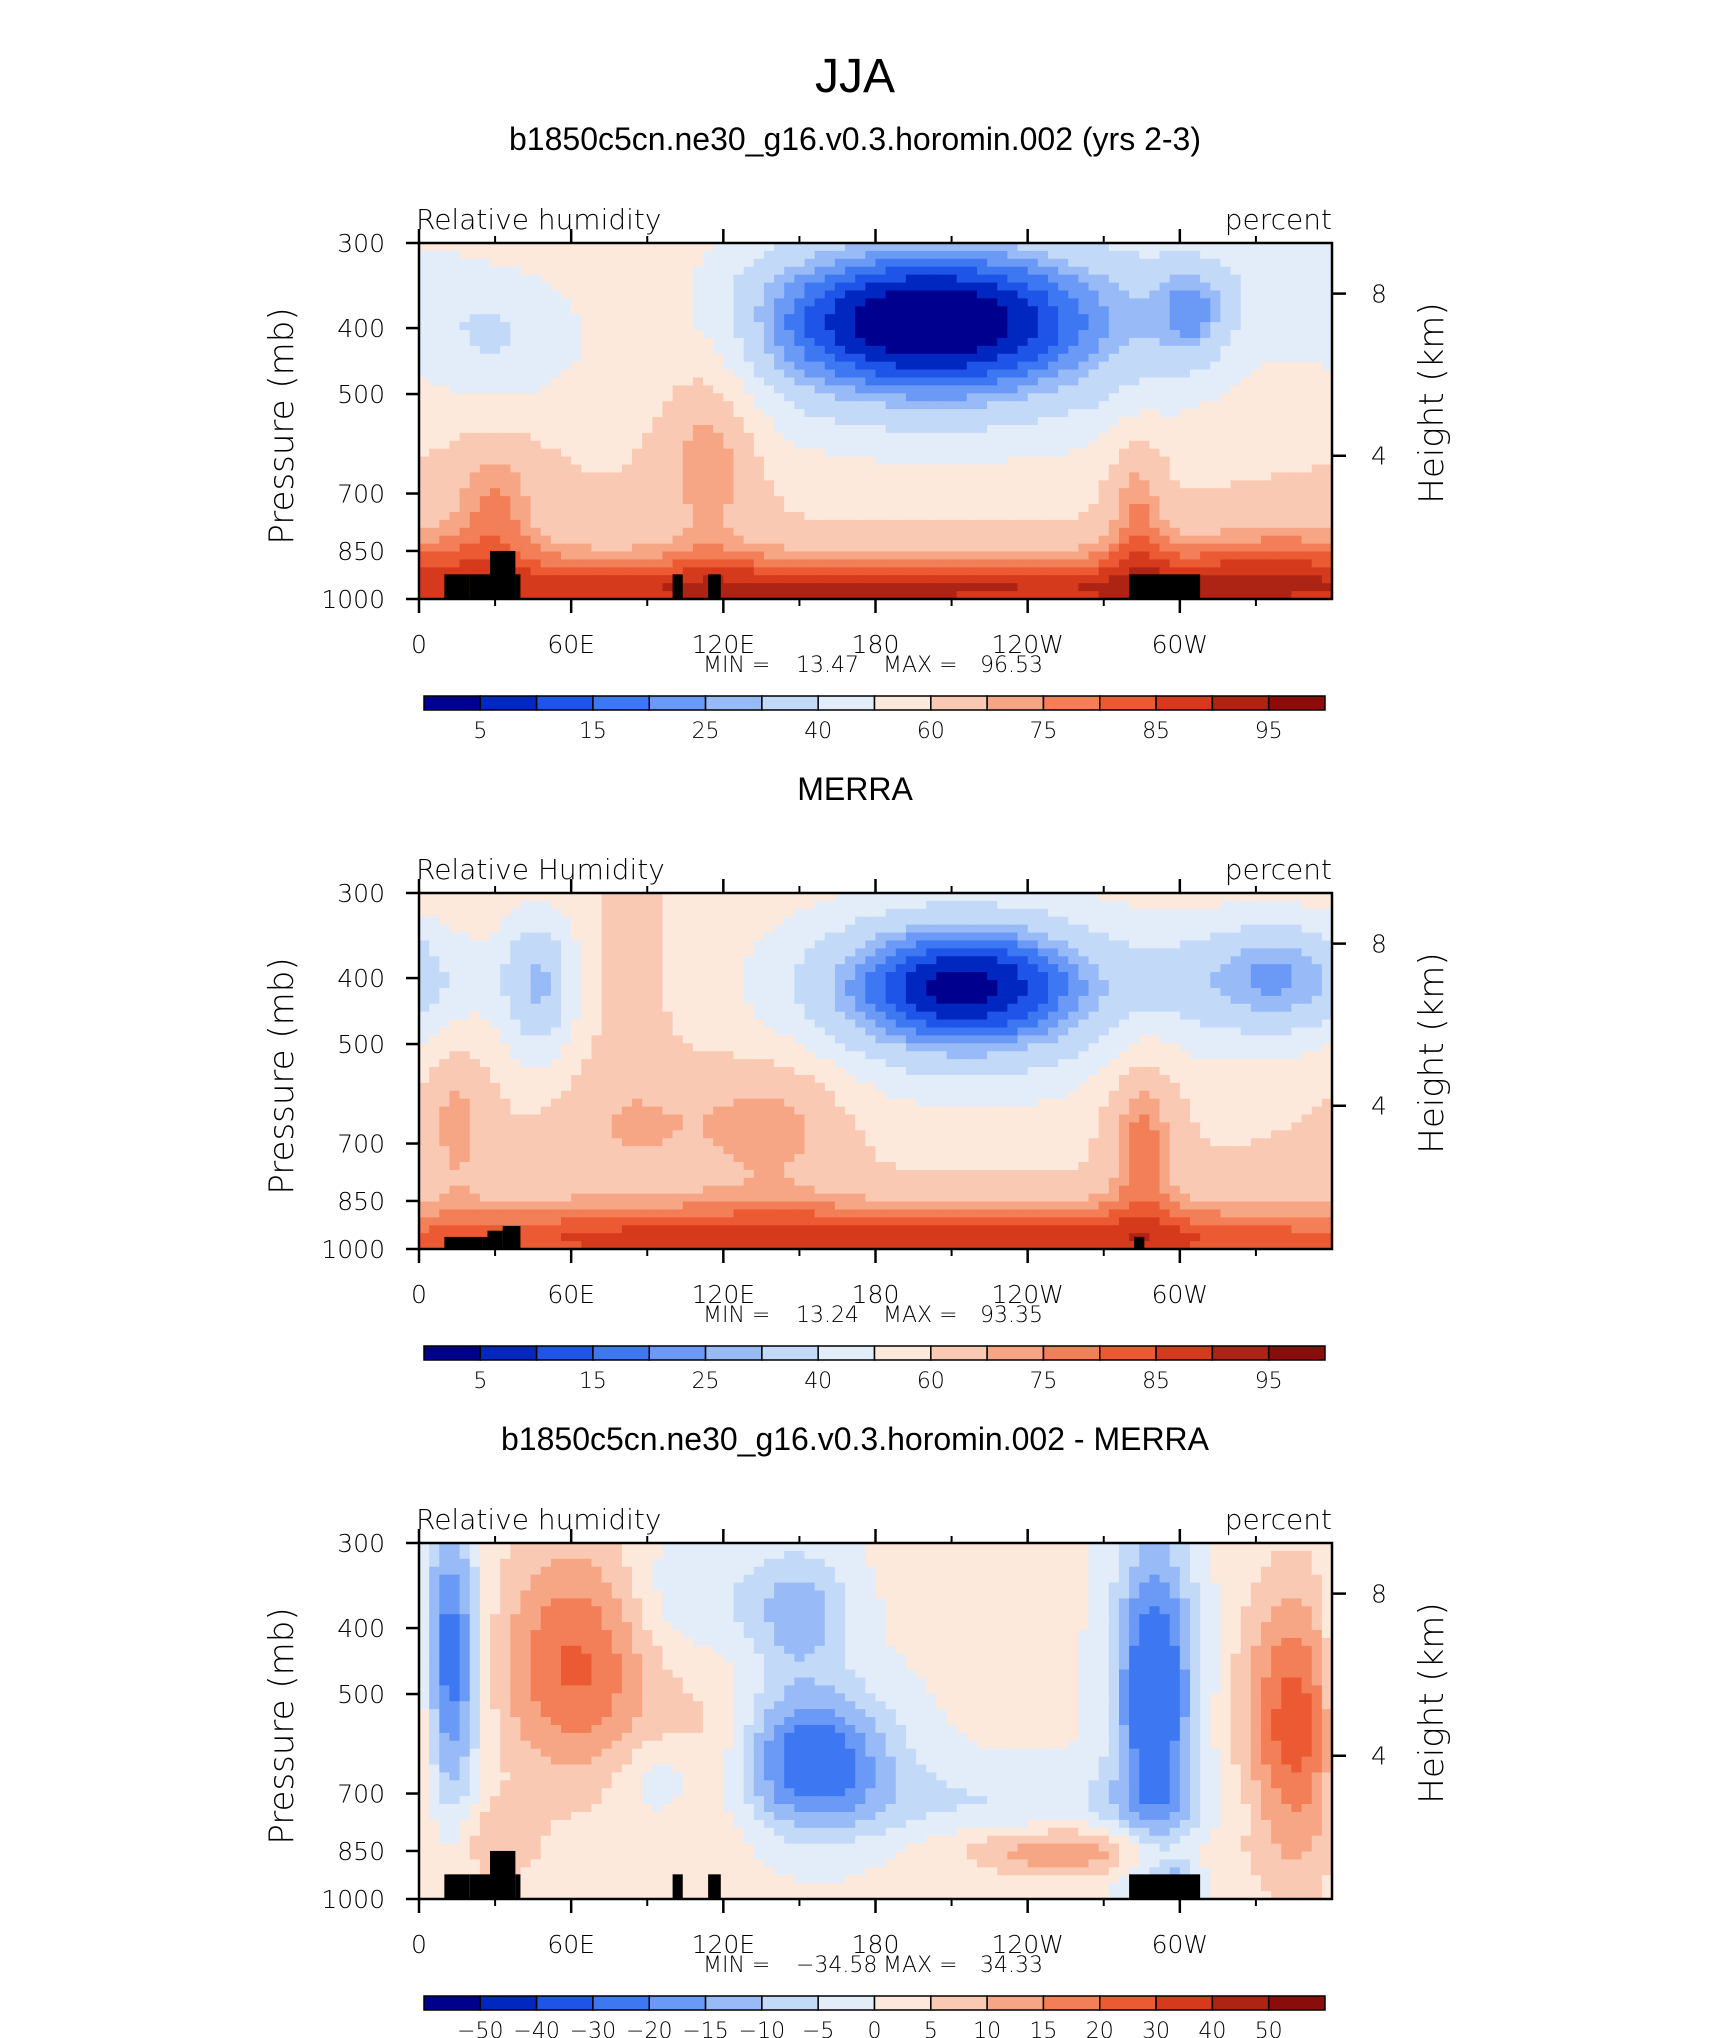  I want to click on colorbar-label: 0, so click(875, 2028).